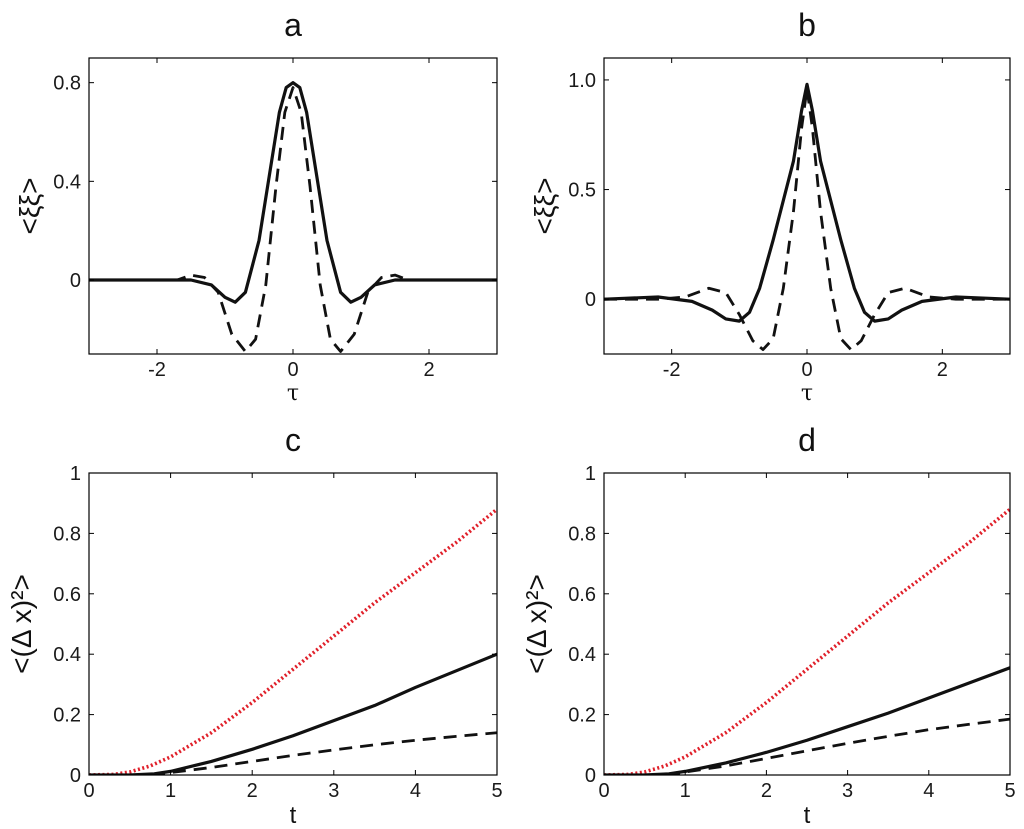  I want to click on panel-title: a, so click(293, 25).